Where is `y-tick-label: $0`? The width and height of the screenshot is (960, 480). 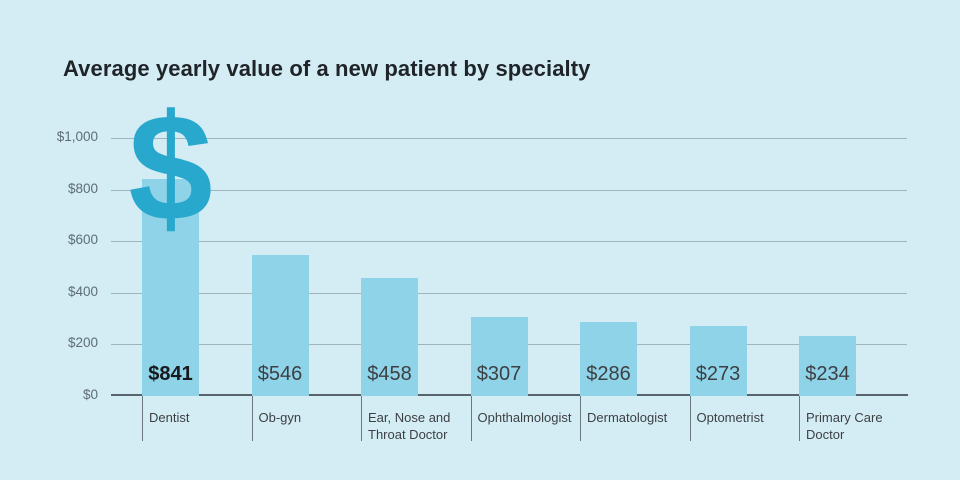 y-tick-label: $0 is located at coordinates (90, 394).